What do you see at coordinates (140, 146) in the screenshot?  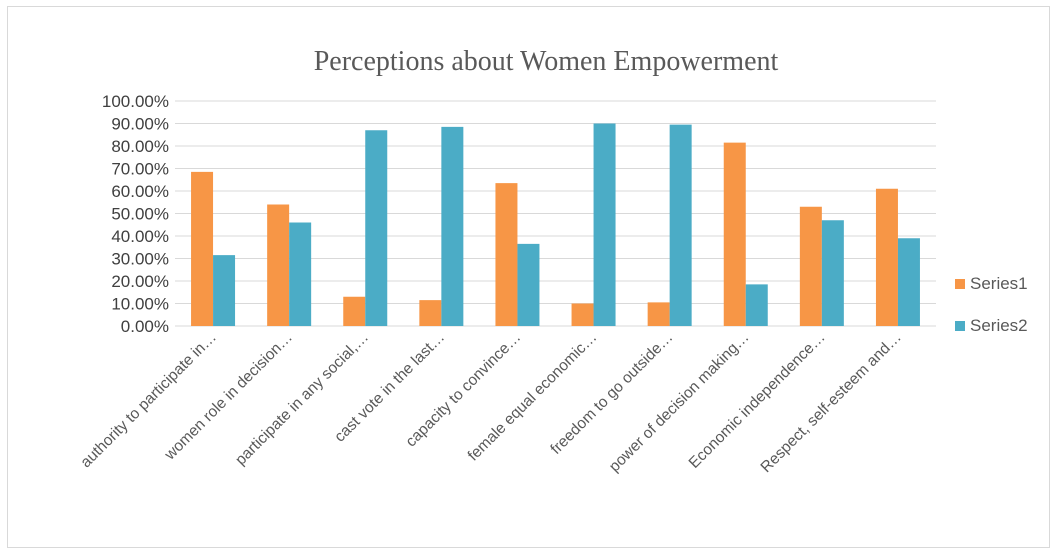 I see `y-tick-label: 80.00%` at bounding box center [140, 146].